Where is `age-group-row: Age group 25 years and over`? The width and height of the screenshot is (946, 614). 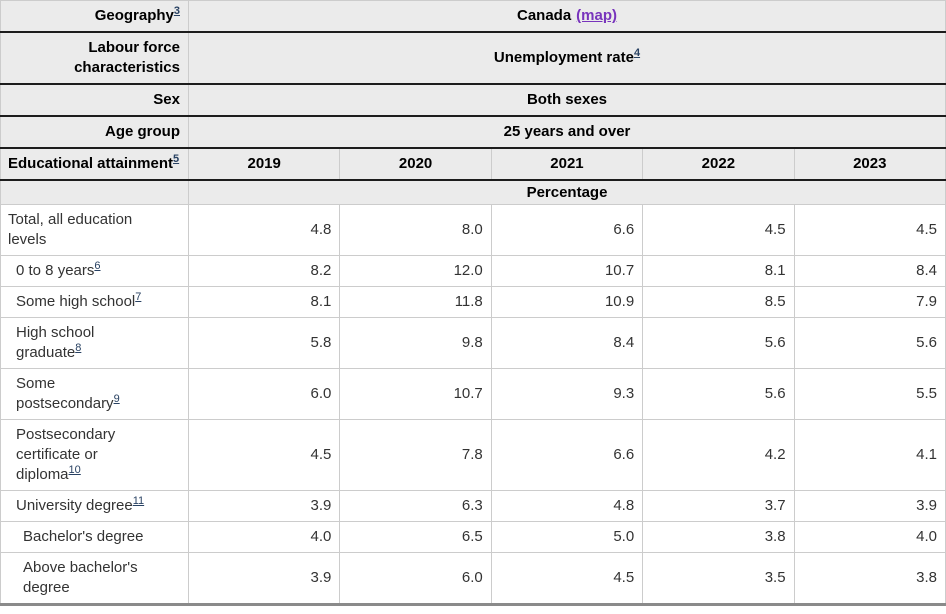
age-group-row: Age group 25 years and over is located at coordinates (473, 132).